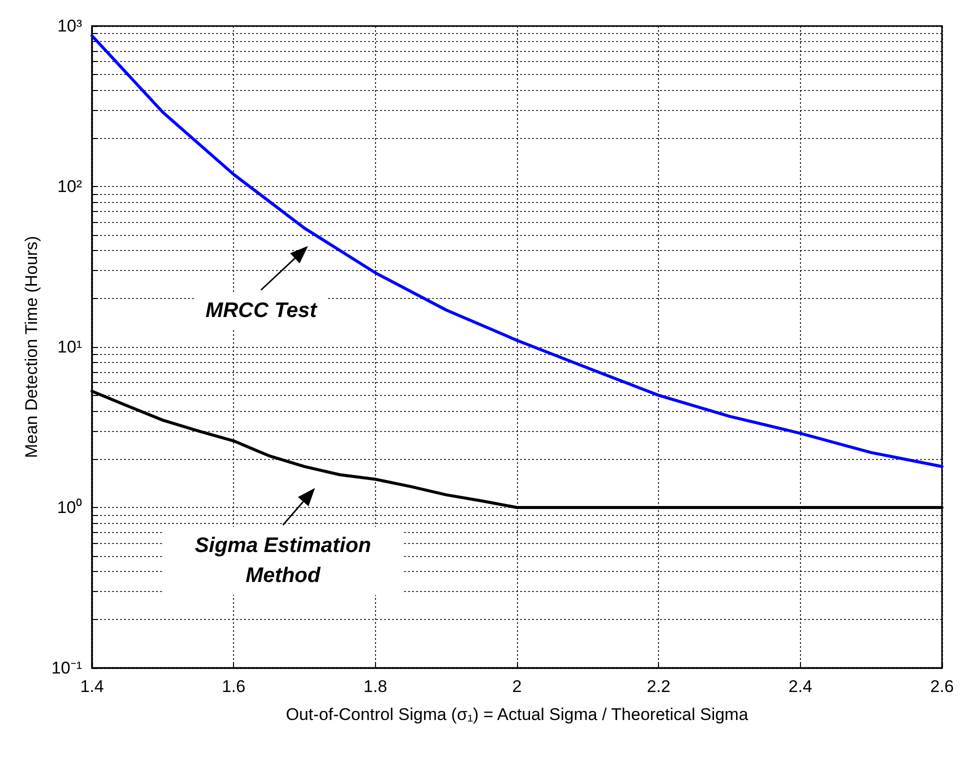  Describe the element at coordinates (517, 714) in the screenshot. I see `x-axis-title: Out-of-Control Sigma (σ₁) = Actual Sigma / Theoretical Sigma` at that location.